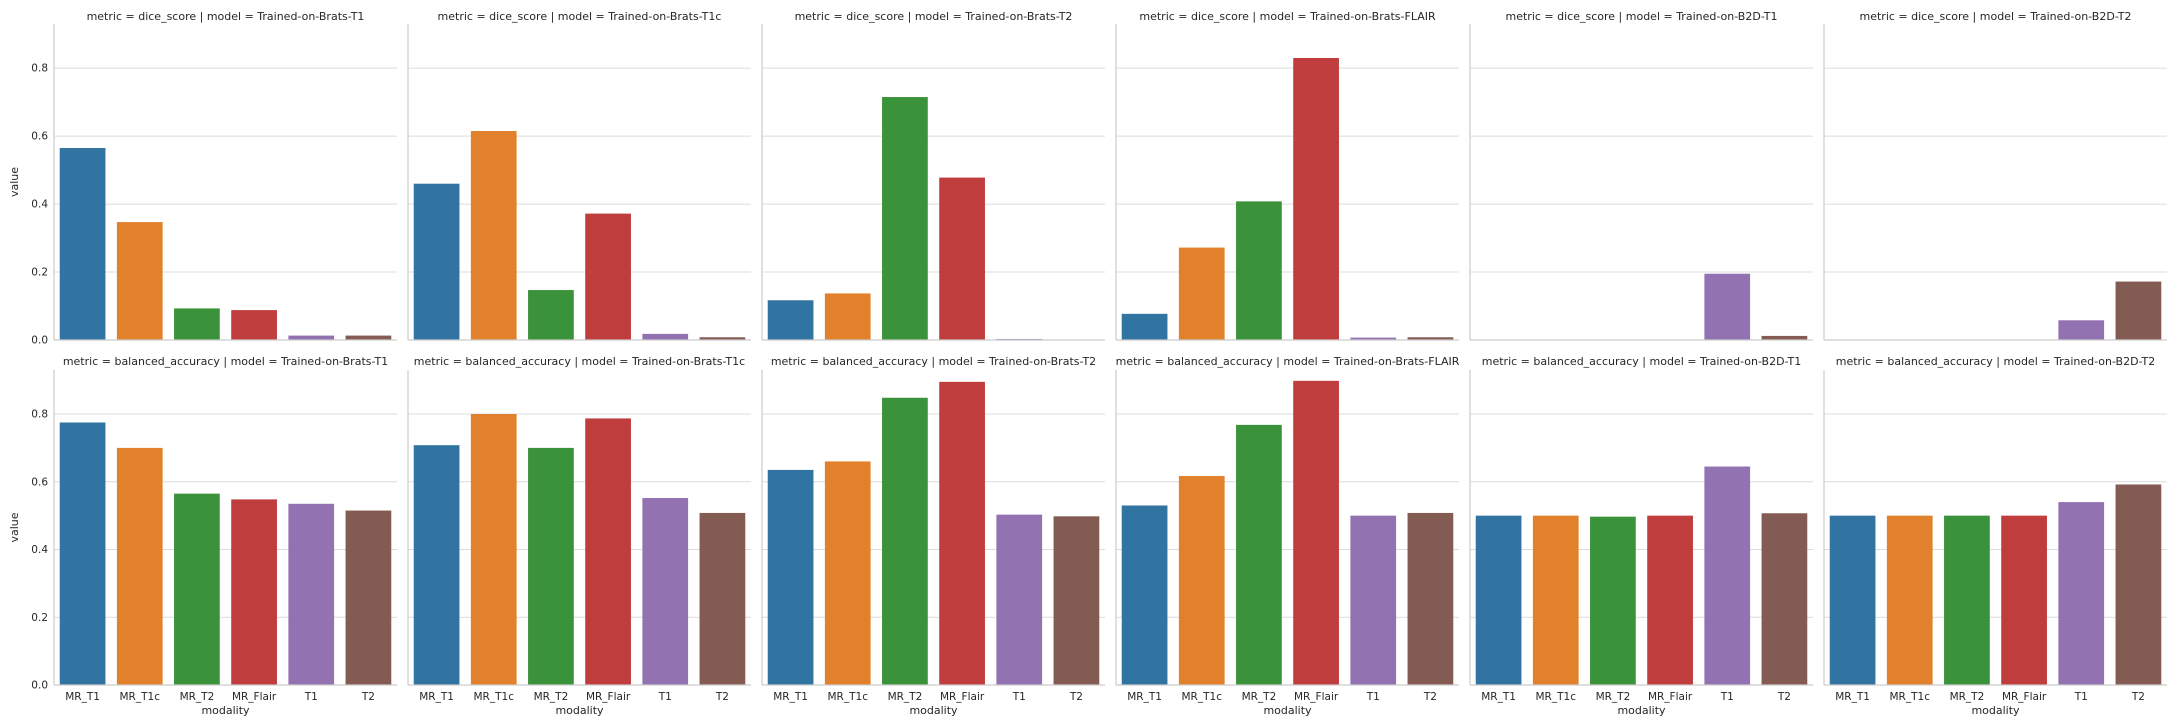 The image size is (2168, 720). I want to click on y-tick-label: 0.4, so click(39, 550).